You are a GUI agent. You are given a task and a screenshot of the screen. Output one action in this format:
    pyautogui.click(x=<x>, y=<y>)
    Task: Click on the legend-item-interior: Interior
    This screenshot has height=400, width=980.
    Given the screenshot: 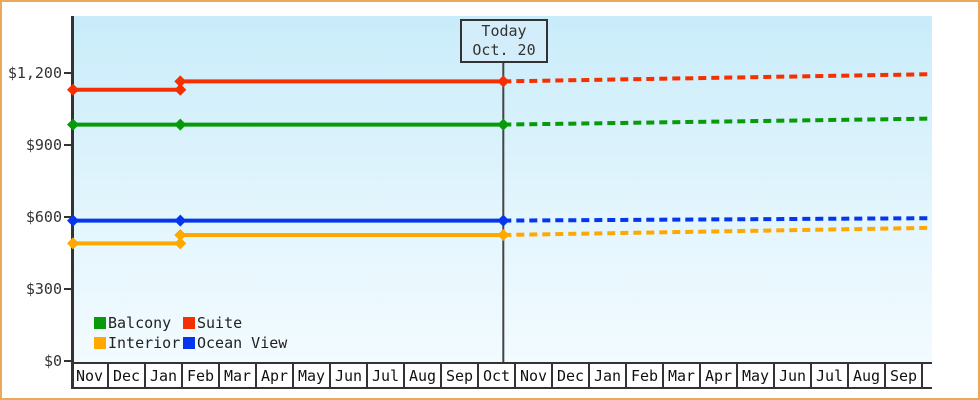 What is the action you would take?
    pyautogui.click(x=137, y=343)
    